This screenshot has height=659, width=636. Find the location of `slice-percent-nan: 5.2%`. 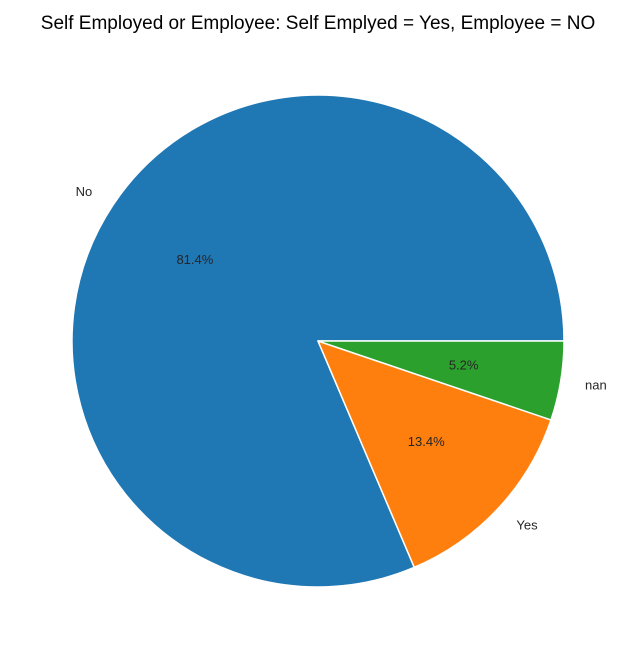

slice-percent-nan: 5.2% is located at coordinates (464, 365).